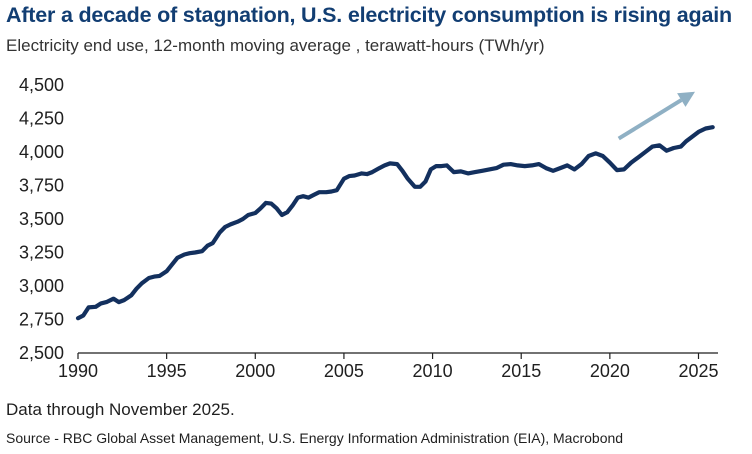 The width and height of the screenshot is (752, 454). What do you see at coordinates (698, 371) in the screenshot?
I see `x-tick-label: 2025` at bounding box center [698, 371].